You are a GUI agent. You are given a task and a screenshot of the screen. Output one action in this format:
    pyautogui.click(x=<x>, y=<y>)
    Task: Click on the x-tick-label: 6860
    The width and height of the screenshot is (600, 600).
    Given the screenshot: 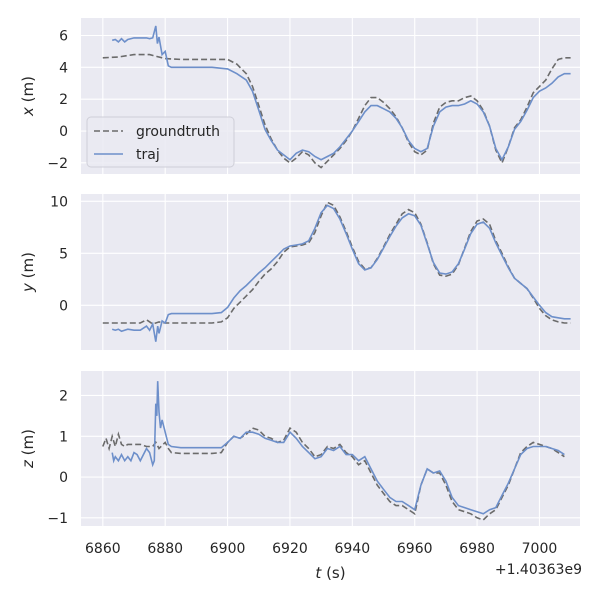 What is the action you would take?
    pyautogui.click(x=103, y=549)
    